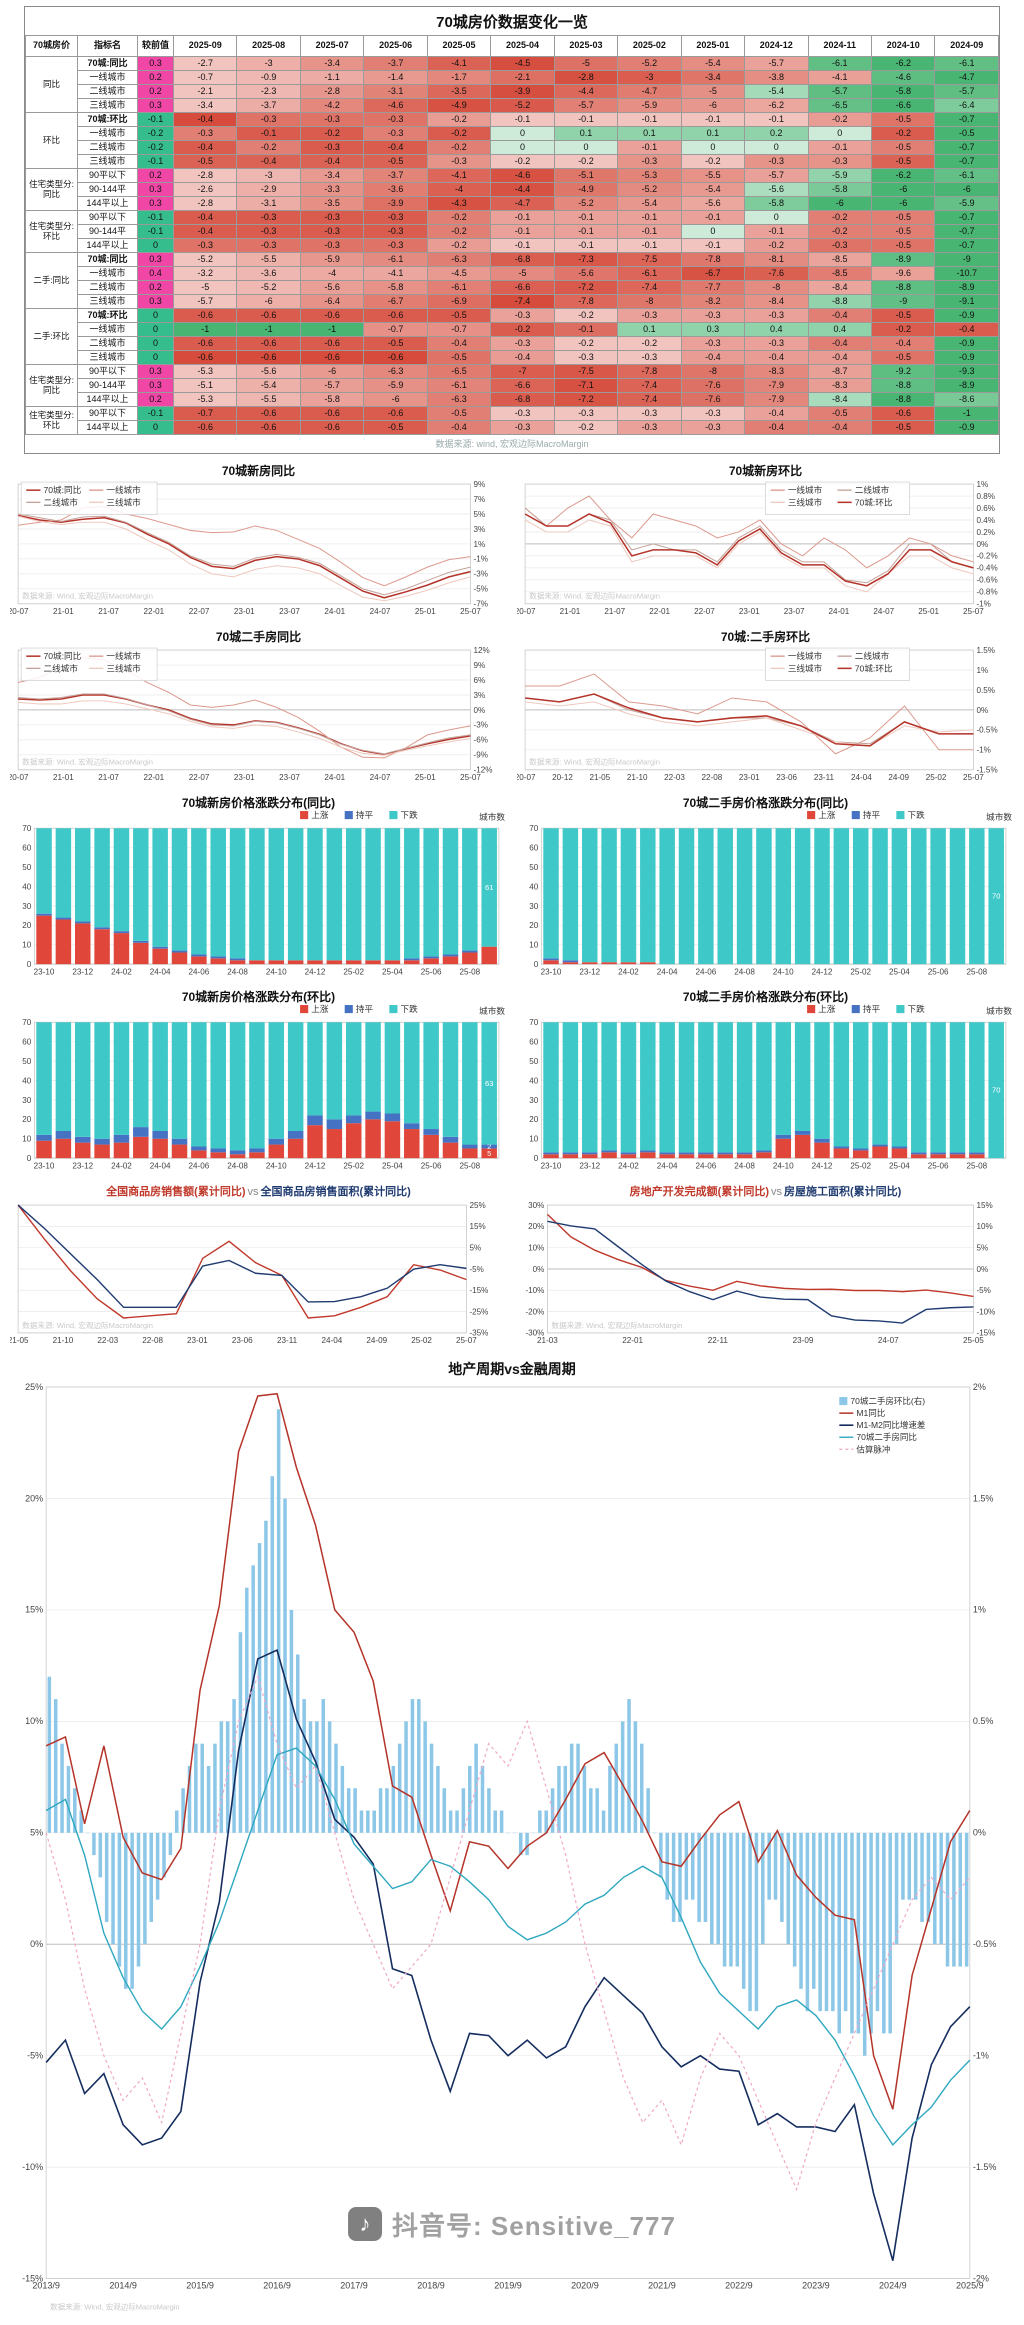 Image resolution: width=1024 pixels, height=2325 pixels. I want to click on value-cell: -4.9, so click(458, 106).